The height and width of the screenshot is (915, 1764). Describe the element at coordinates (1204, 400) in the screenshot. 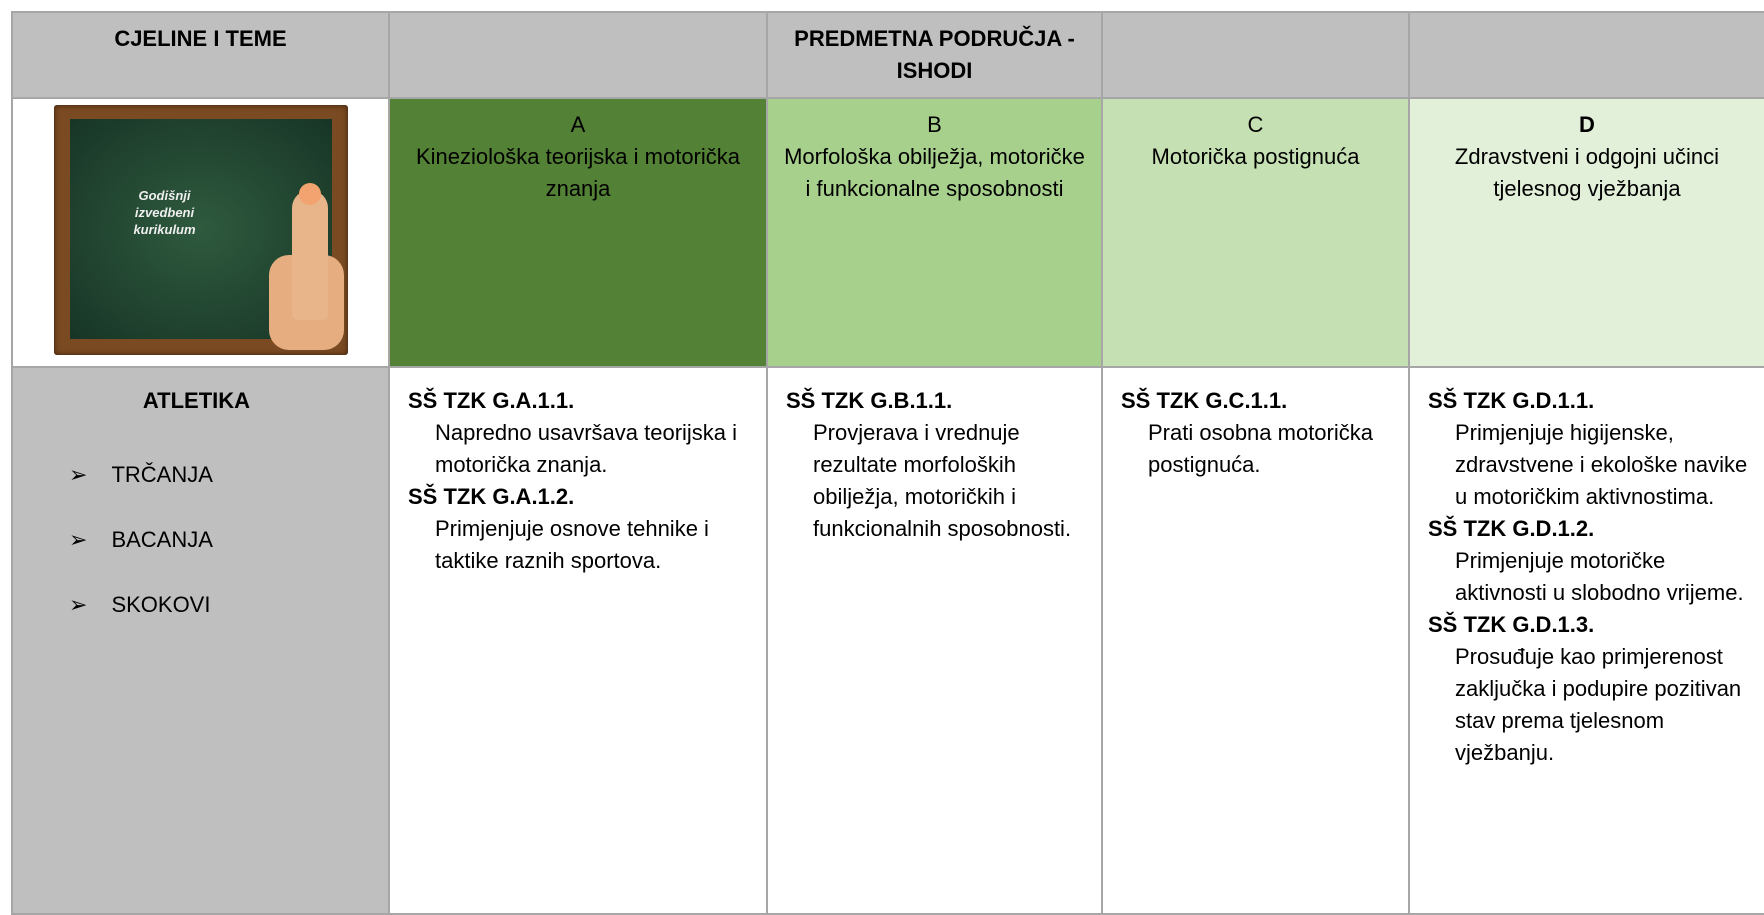

I see `outcome-code: SŠ TZK G.C.1.1.` at that location.